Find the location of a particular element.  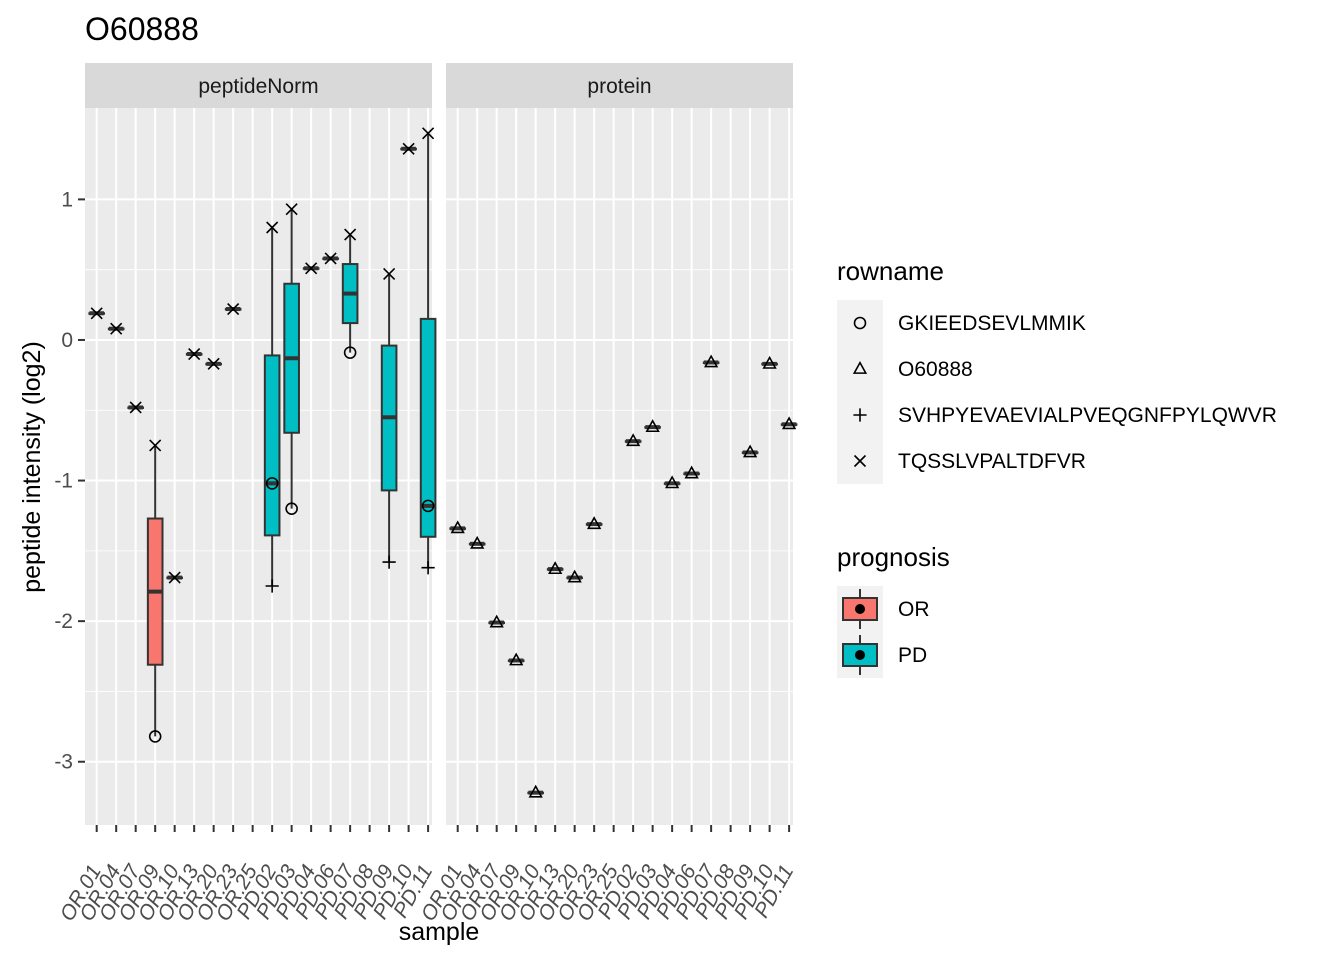

legend-label: O60888 is located at coordinates (935, 369).